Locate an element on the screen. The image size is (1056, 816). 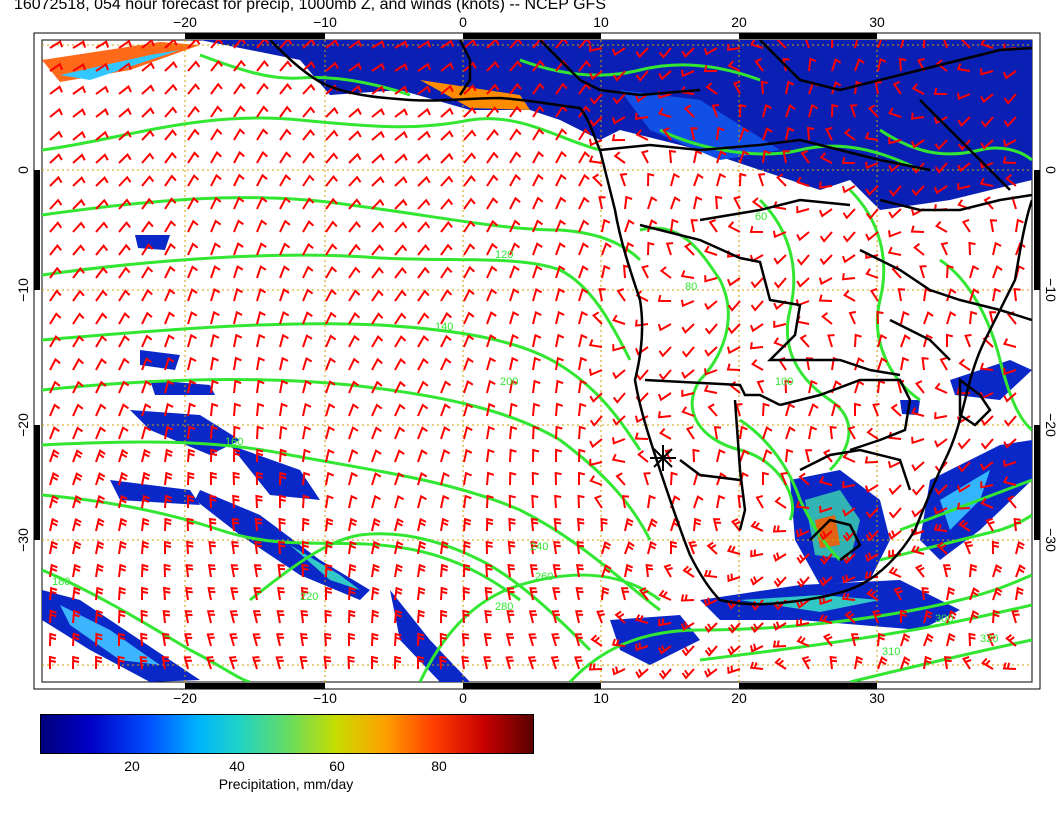
svg-text: −10 is located at coordinates (1049, 290).